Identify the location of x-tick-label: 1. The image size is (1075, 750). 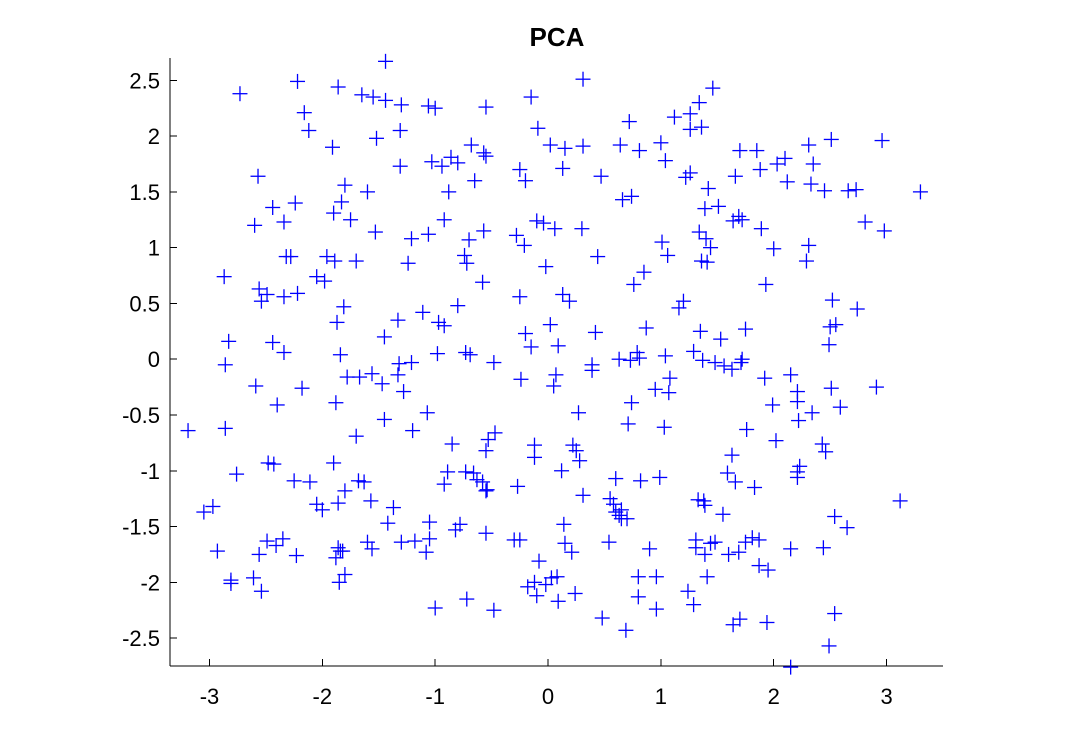
(661, 696).